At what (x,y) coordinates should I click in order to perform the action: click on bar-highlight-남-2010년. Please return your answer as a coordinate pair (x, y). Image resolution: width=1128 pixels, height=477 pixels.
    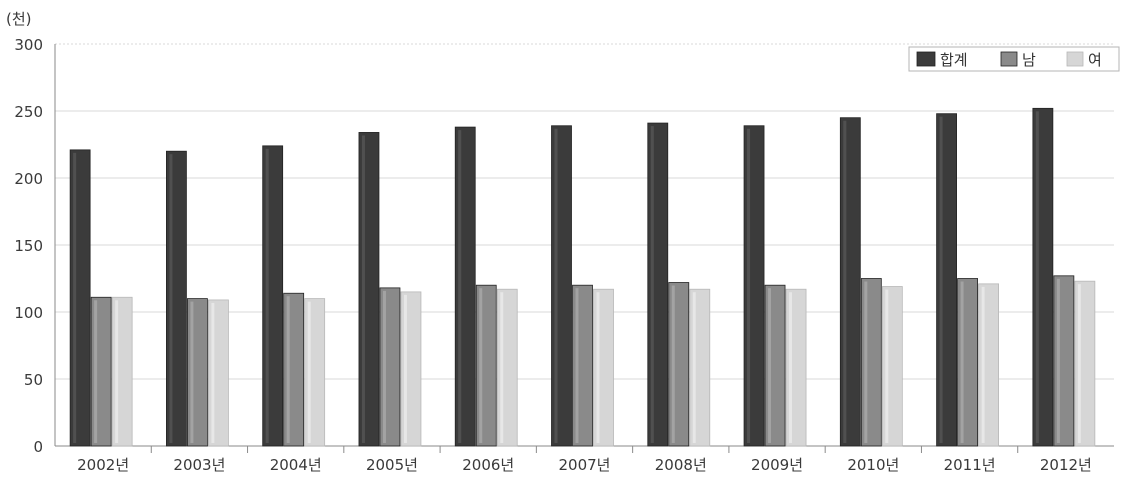
    Looking at the image, I should click on (866, 362).